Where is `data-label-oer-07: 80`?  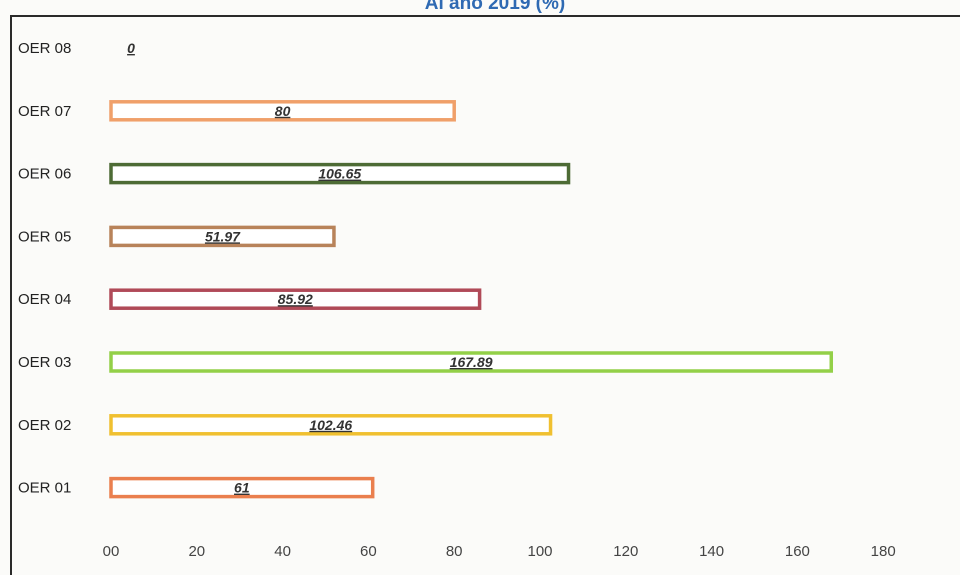 data-label-oer-07: 80 is located at coordinates (283, 111).